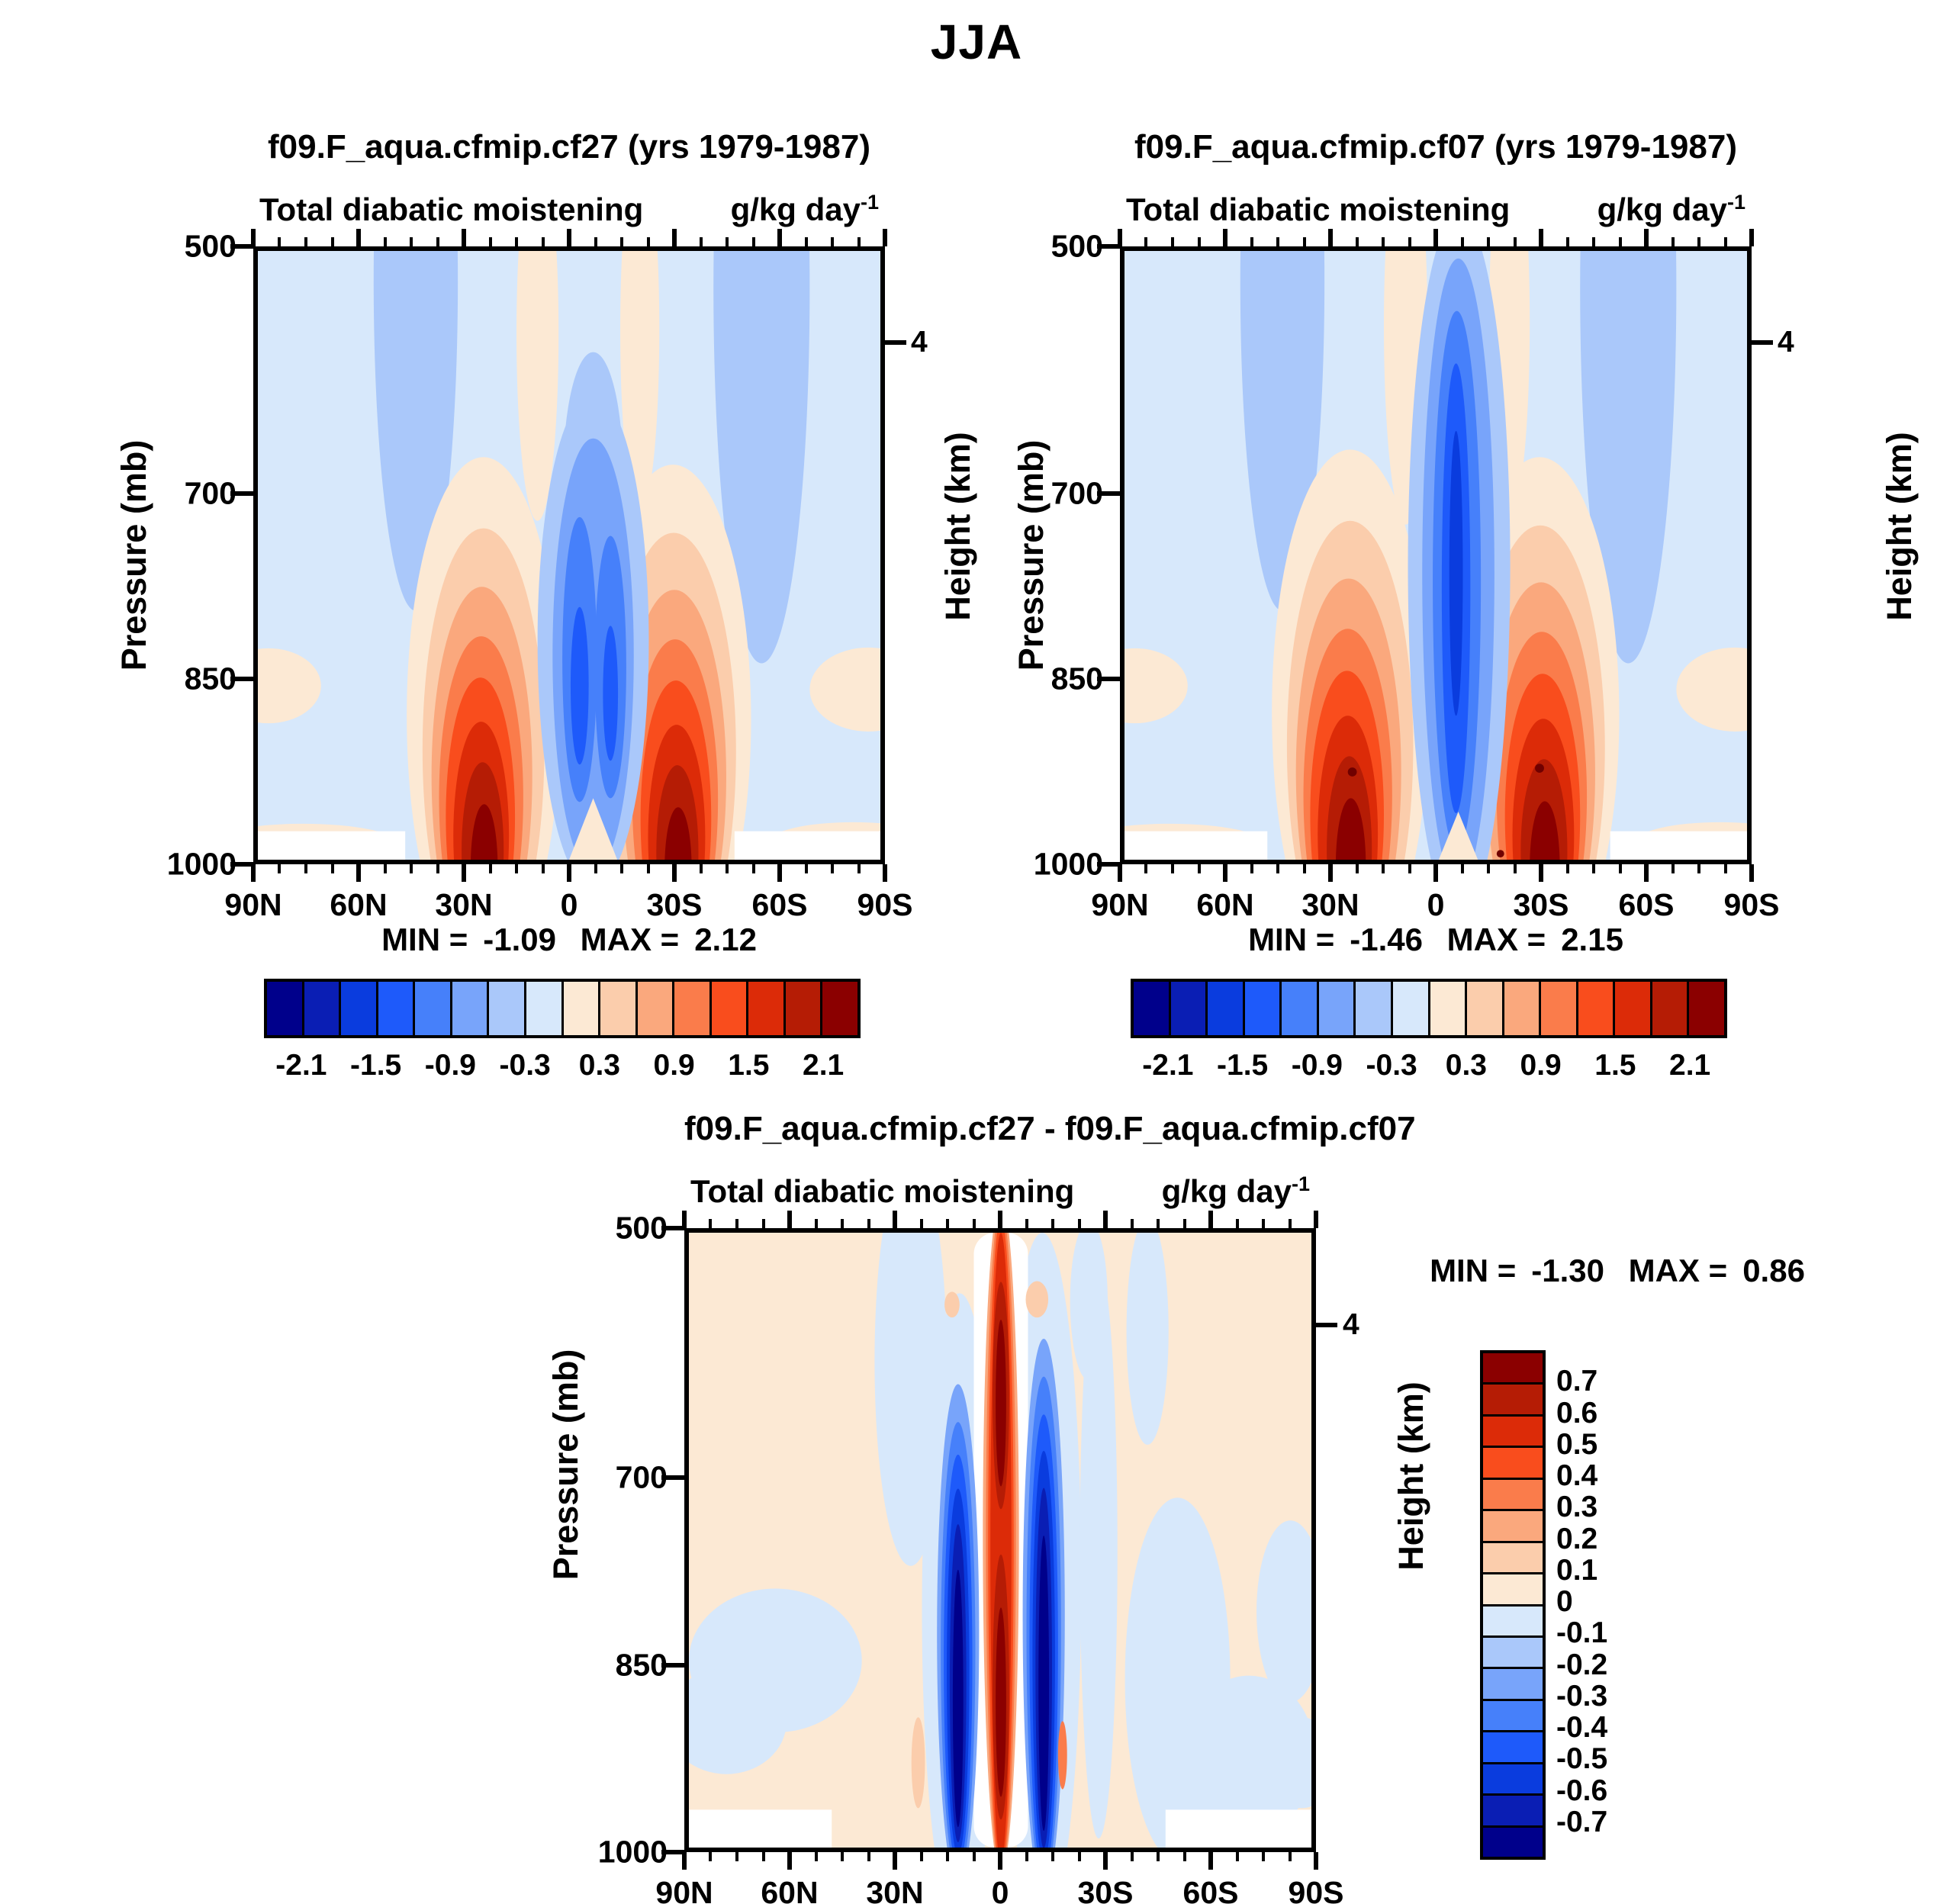 The image size is (1953, 1904). Describe the element at coordinates (1034, 555) in the screenshot. I see `pressure-tick-labels: 500 700 850 1000` at that location.